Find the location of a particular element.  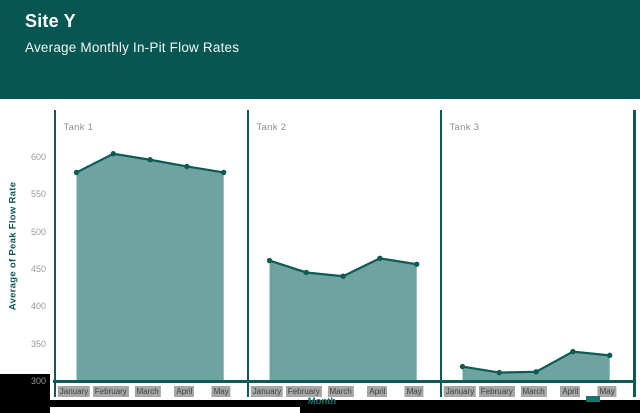

panel-right-border is located at coordinates (634, 253).